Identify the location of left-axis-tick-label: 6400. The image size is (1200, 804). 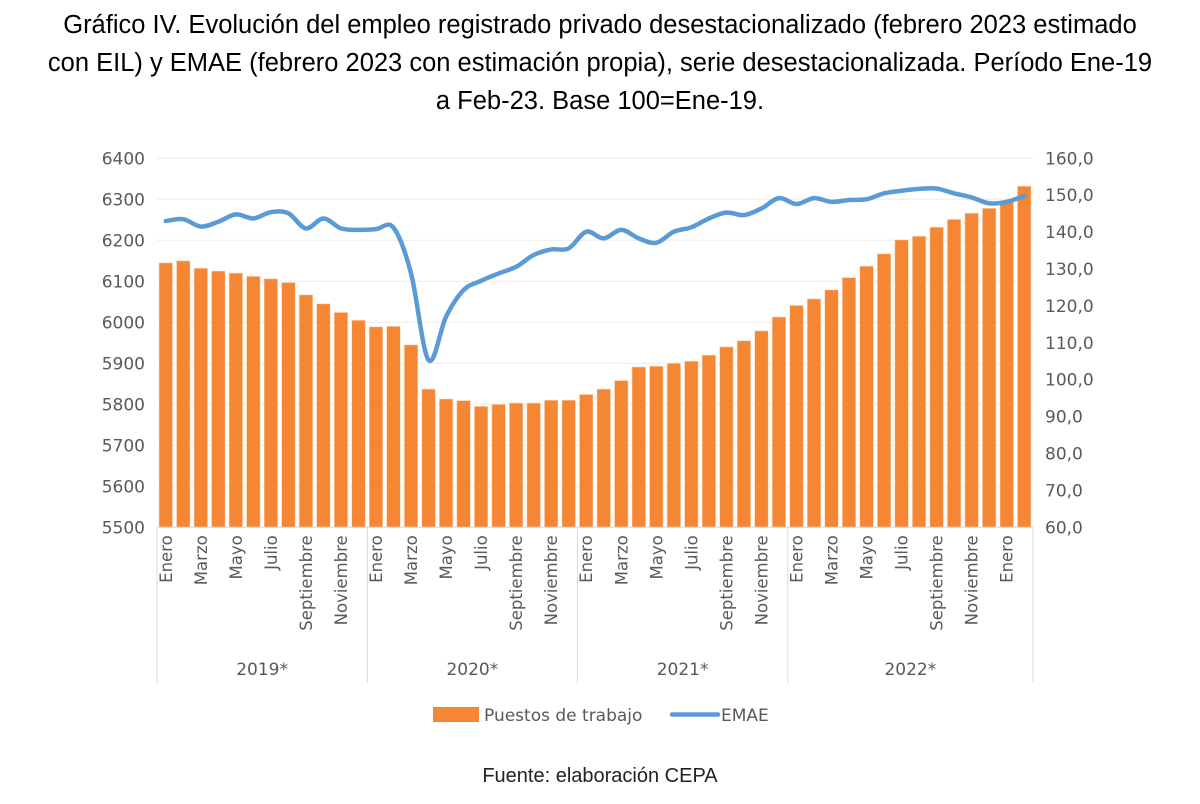
(123, 159).